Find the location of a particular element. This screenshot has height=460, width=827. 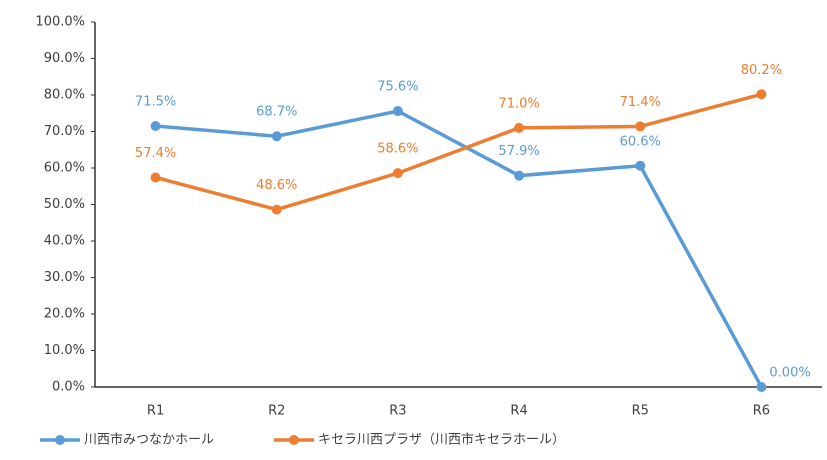

x-tick-label: R1 is located at coordinates (155, 411).